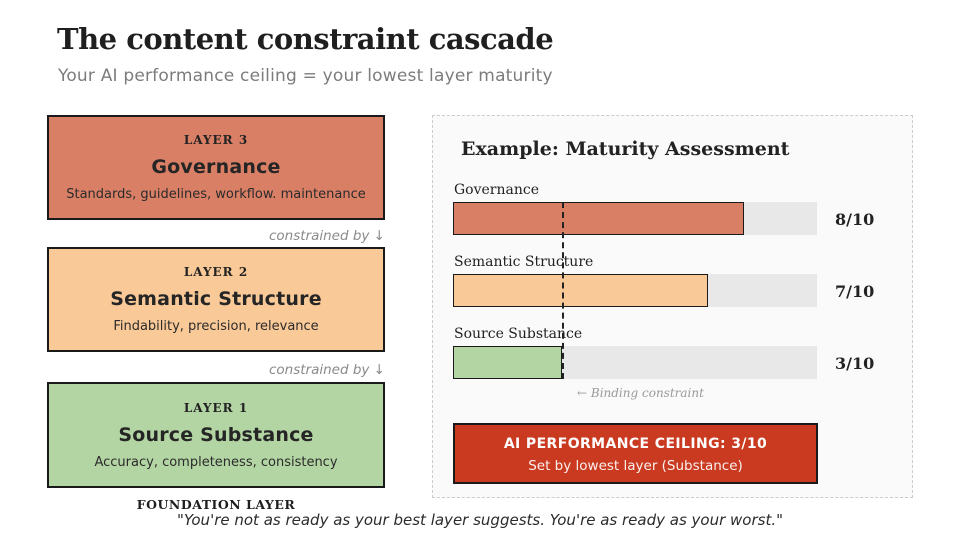 Image resolution: width=960 pixels, height=540 pixels. What do you see at coordinates (635, 444) in the screenshot?
I see `ceiling-headline: AI PERFORMANCE CEILING: 3/10` at bounding box center [635, 444].